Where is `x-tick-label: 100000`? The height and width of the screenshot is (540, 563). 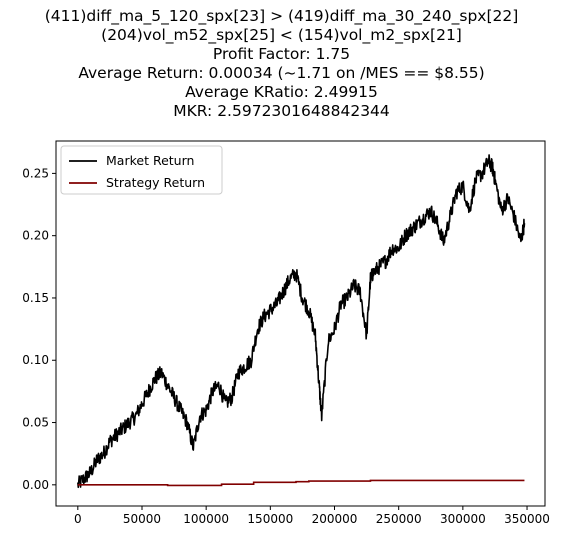
x-tick-label: 100000 is located at coordinates (206, 519).